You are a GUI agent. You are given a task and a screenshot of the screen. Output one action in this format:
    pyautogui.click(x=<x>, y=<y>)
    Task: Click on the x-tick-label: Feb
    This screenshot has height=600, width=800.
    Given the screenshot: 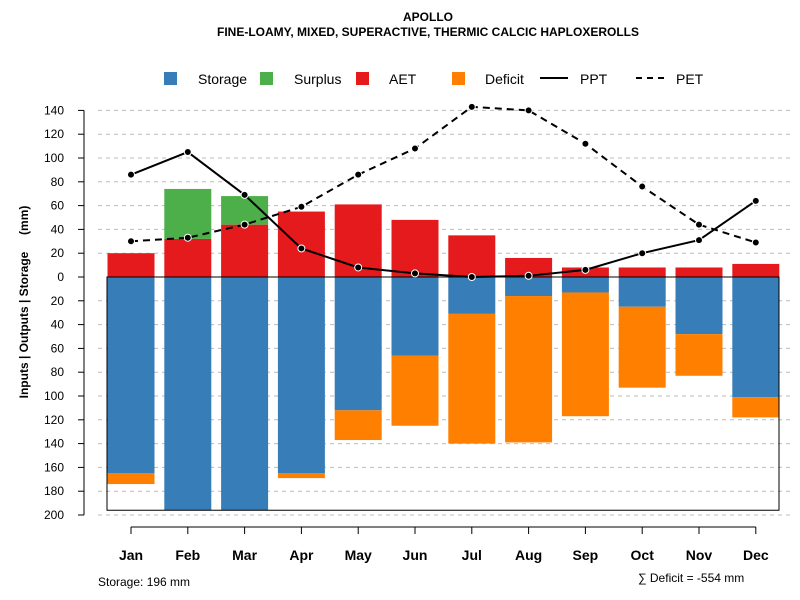 What is the action you would take?
    pyautogui.click(x=187, y=555)
    